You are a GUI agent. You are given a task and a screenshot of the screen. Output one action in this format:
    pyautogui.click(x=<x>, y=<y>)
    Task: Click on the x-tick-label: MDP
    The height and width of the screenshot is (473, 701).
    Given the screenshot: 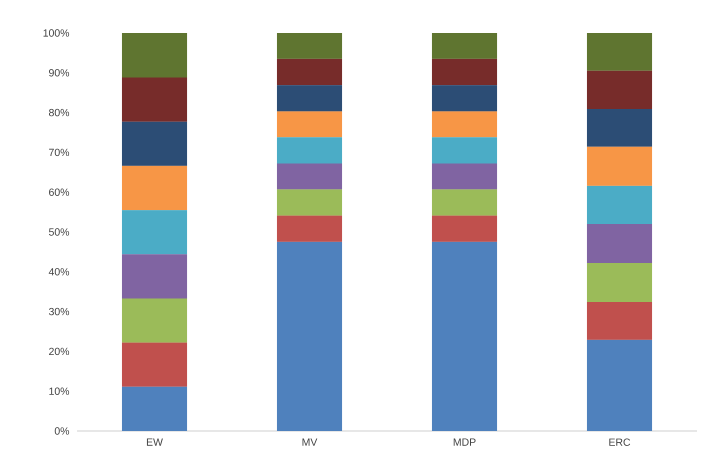 What is the action you would take?
    pyautogui.click(x=465, y=442)
    